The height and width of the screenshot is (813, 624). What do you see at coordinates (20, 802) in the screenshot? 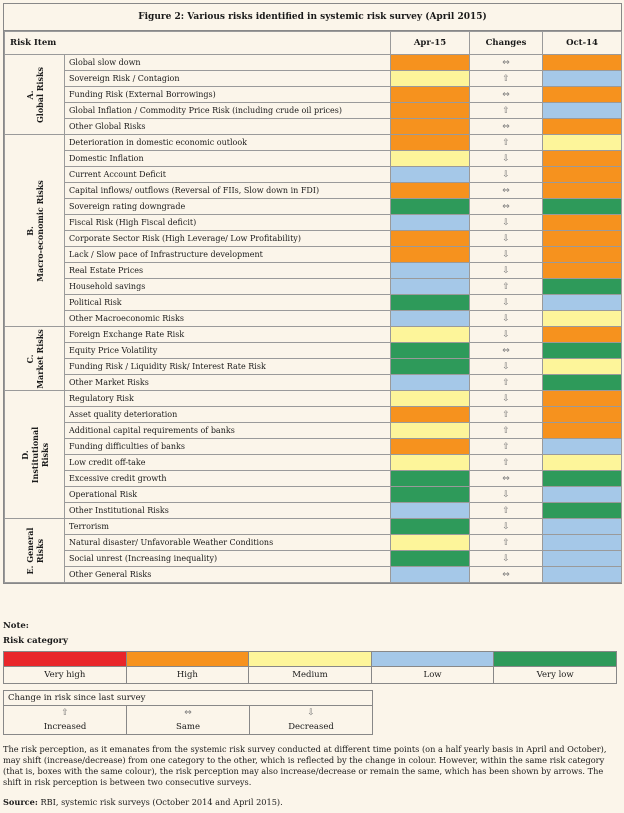
I see `source-label: Source:` at bounding box center [20, 802].